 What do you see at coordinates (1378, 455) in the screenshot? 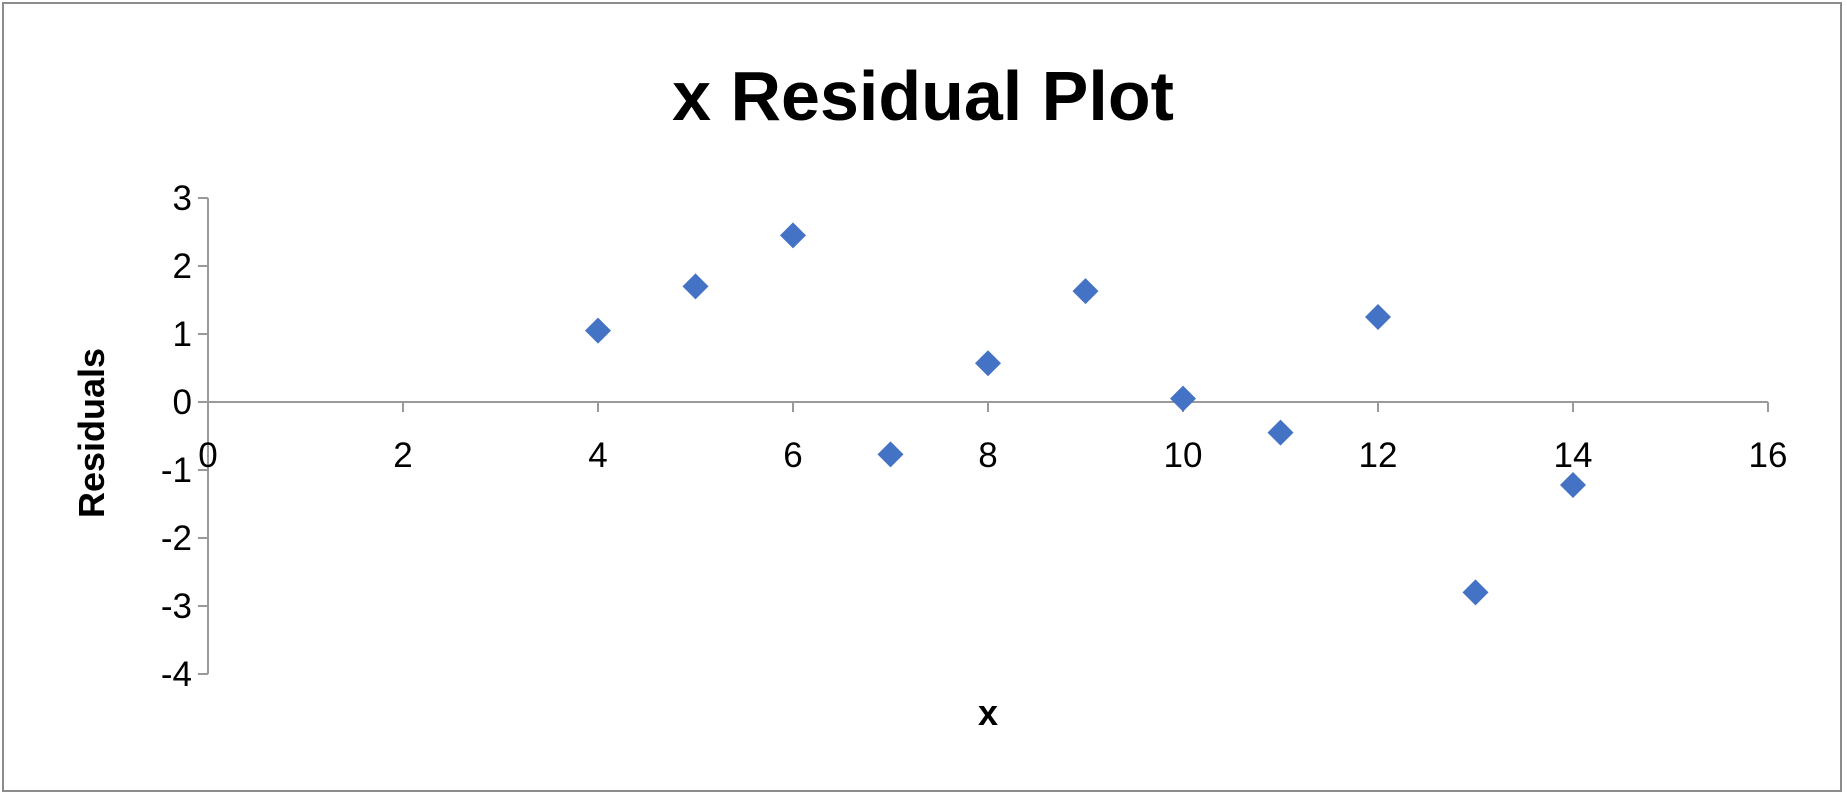
I see `x-tick-label: 12` at bounding box center [1378, 455].